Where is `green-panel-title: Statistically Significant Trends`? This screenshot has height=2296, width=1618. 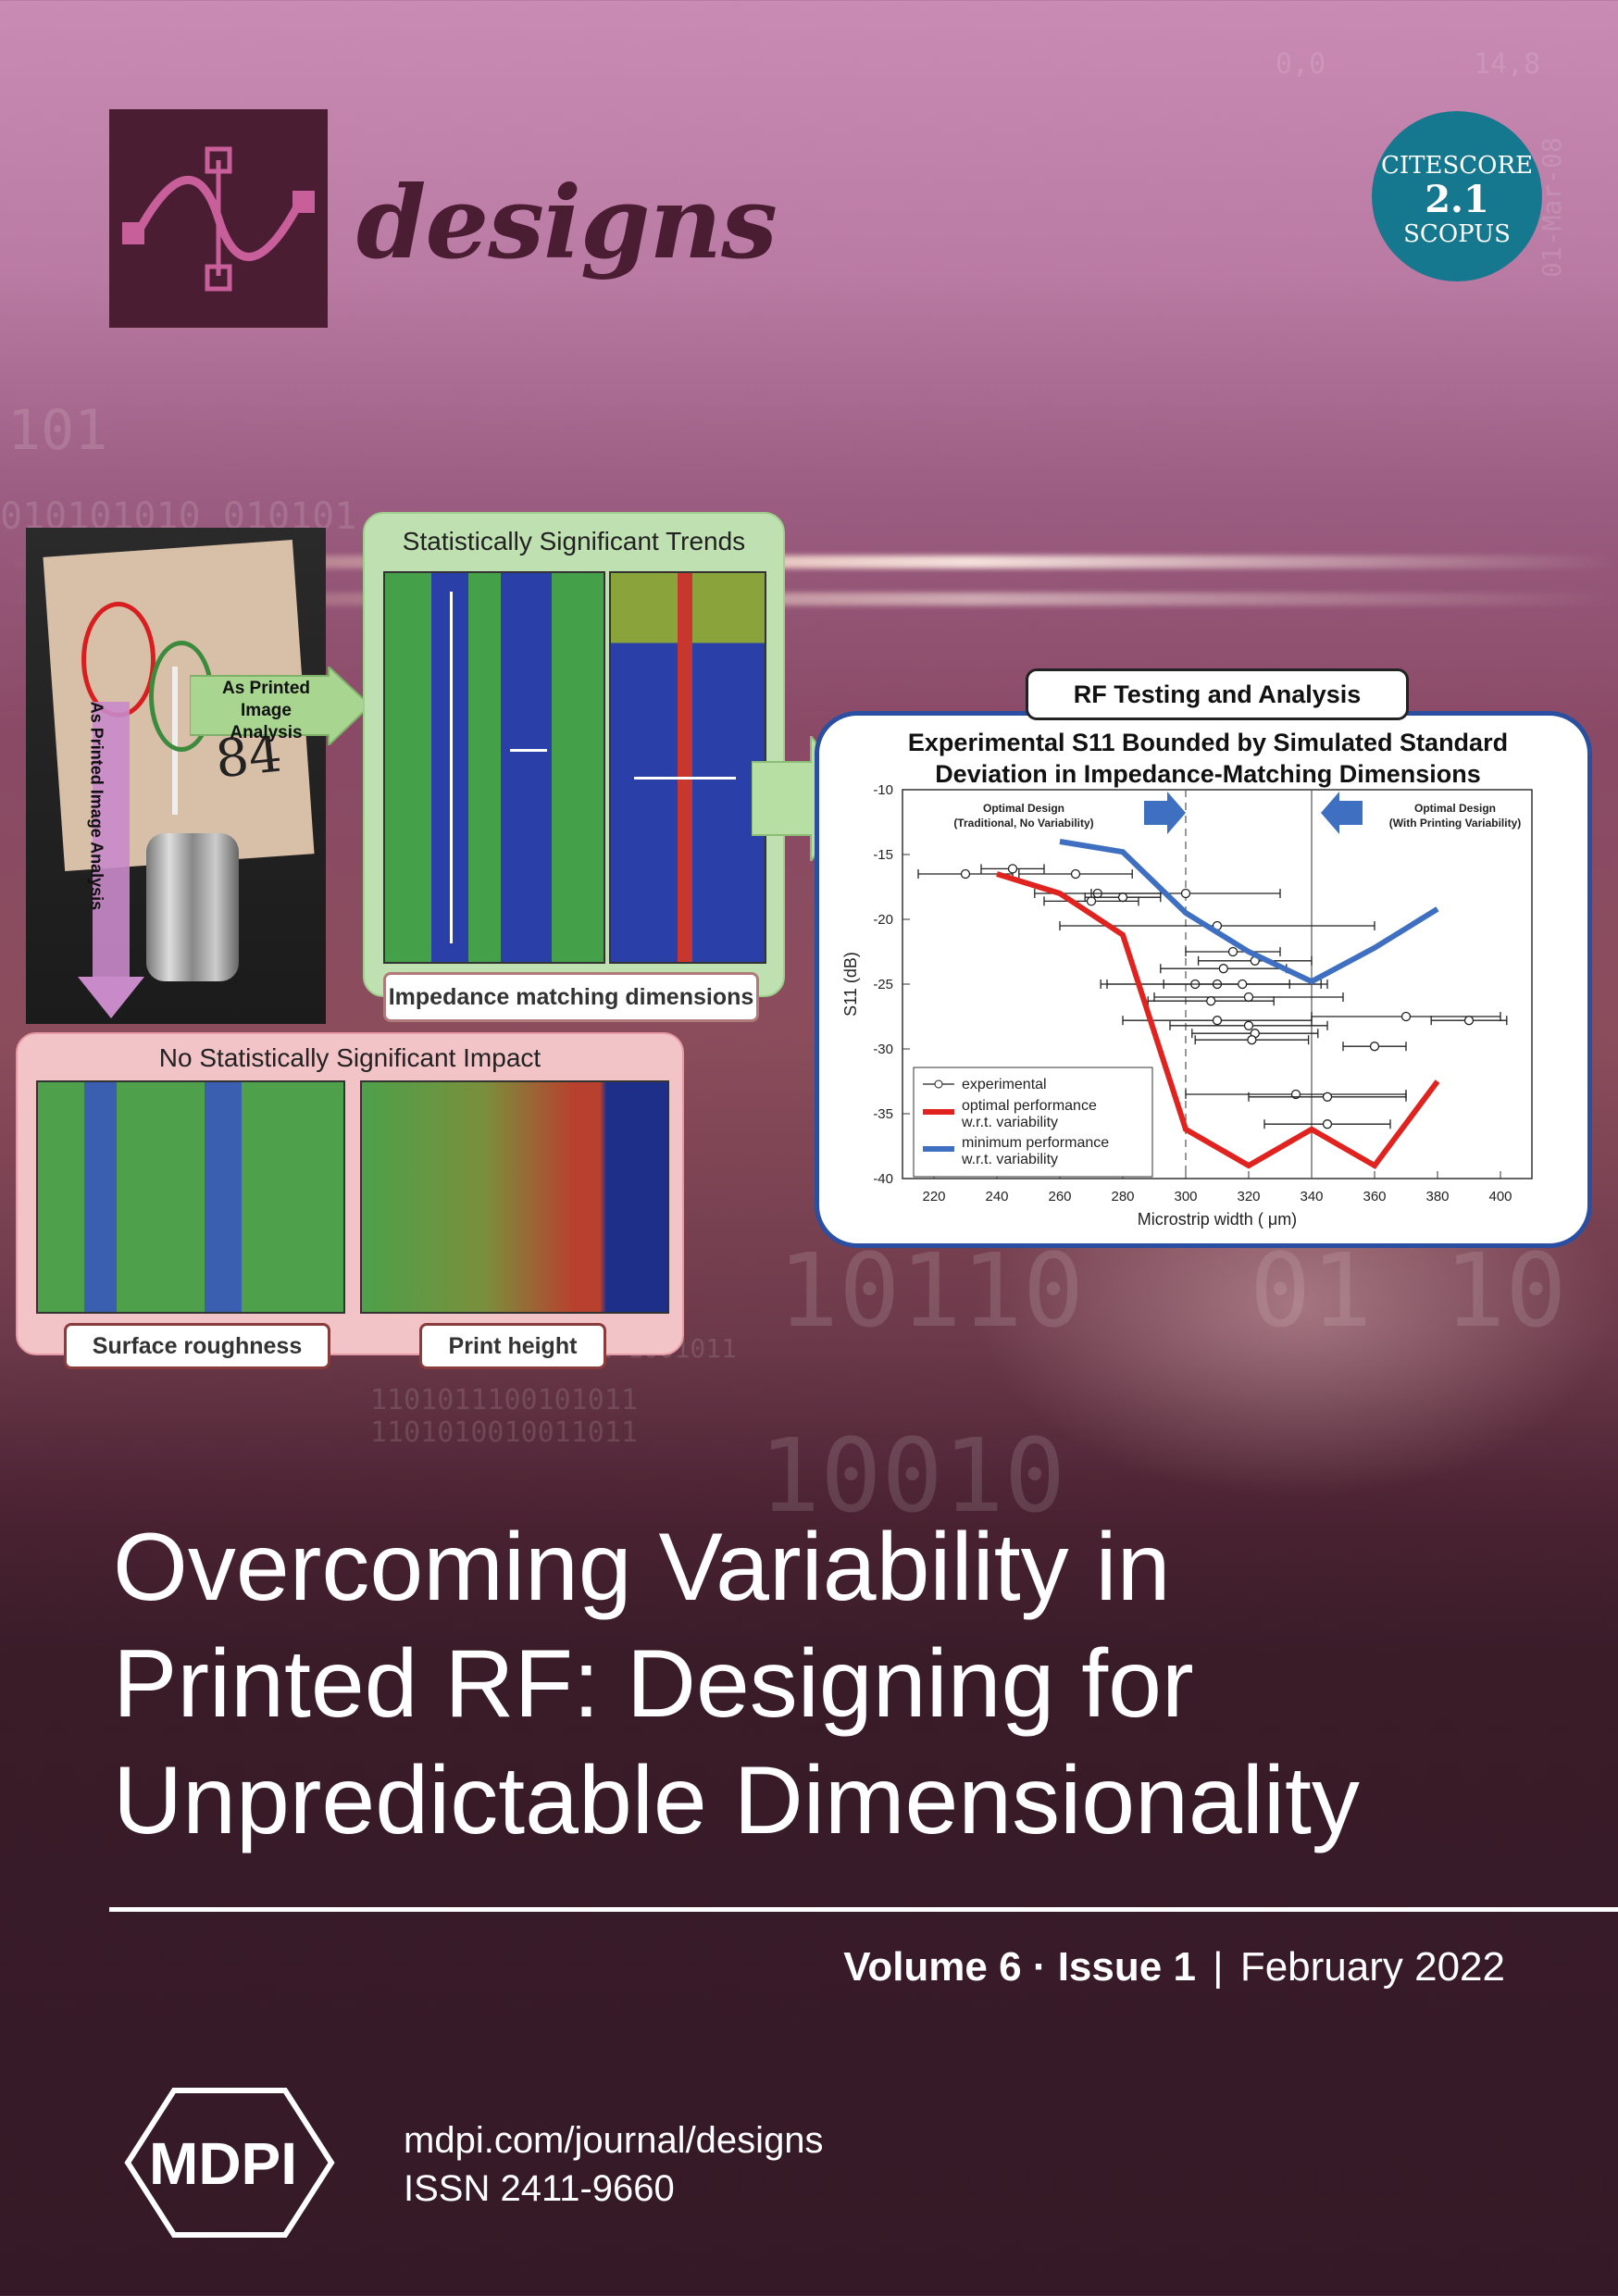
green-panel-title: Statistically Significant Trends is located at coordinates (574, 541).